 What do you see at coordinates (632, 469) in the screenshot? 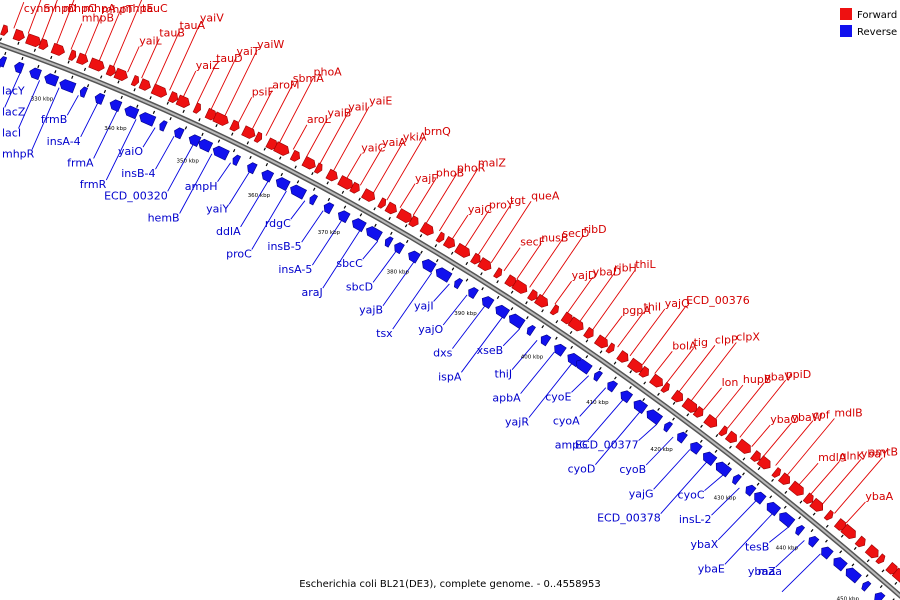
I see `reverse-gene-label: cyoB` at bounding box center [632, 469].